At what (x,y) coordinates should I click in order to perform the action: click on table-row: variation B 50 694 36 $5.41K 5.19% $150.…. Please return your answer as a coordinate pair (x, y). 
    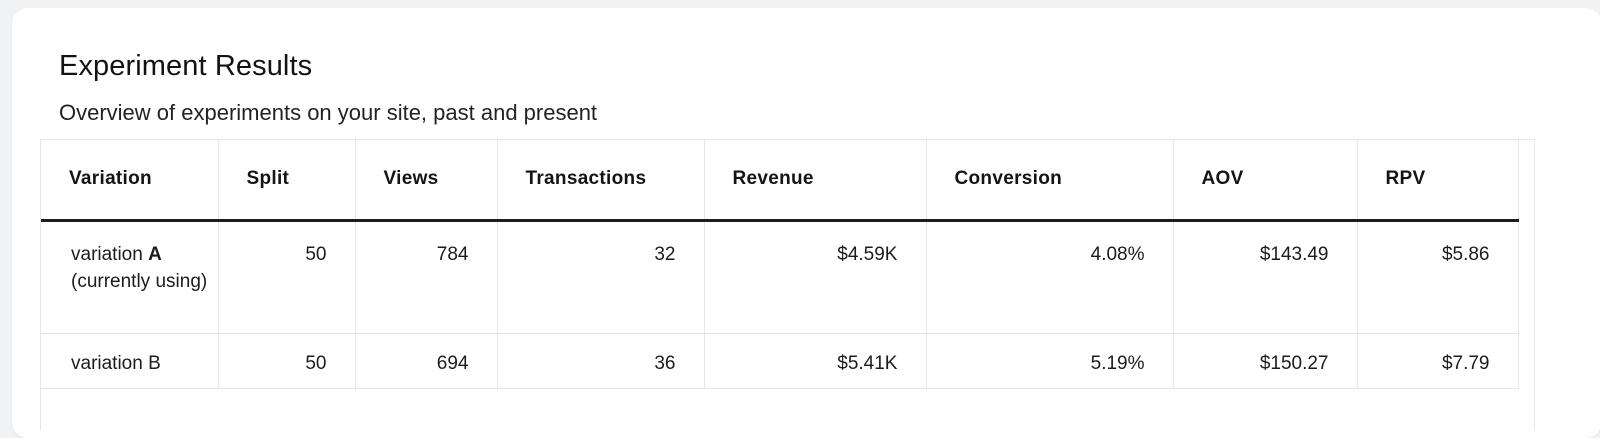
    Looking at the image, I should click on (780, 361).